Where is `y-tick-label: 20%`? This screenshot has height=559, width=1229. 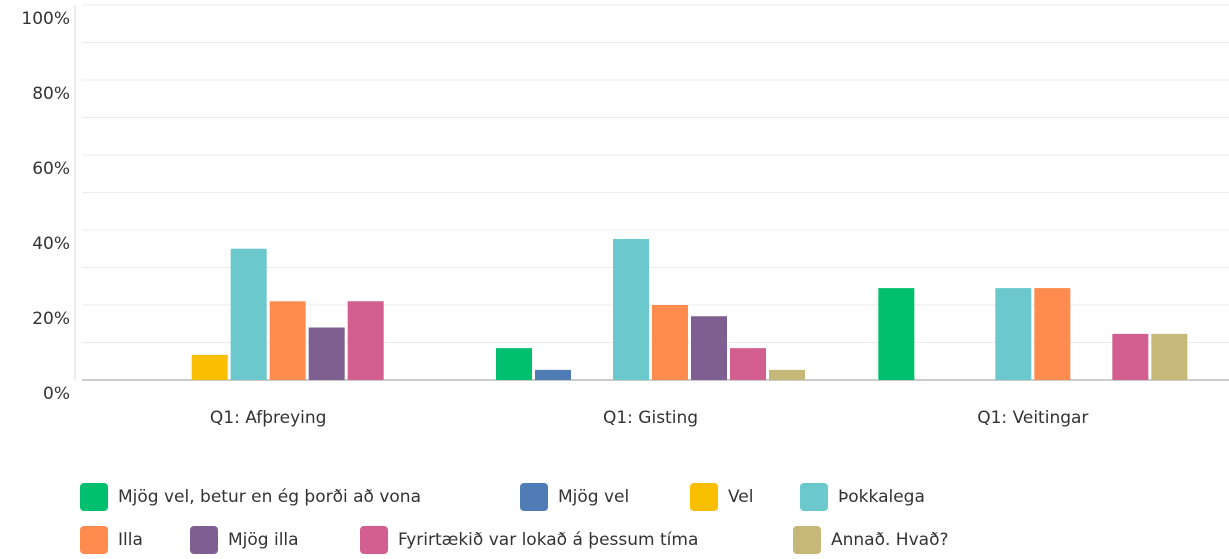 y-tick-label: 20% is located at coordinates (51, 319).